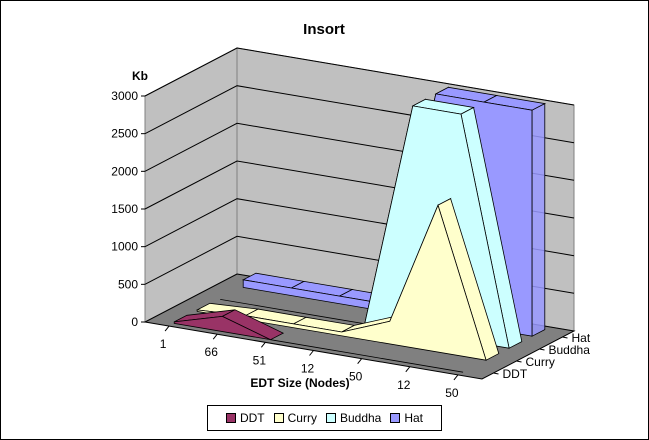  What do you see at coordinates (318, 344) in the screenshot?
I see `series-front` at bounding box center [318, 344].